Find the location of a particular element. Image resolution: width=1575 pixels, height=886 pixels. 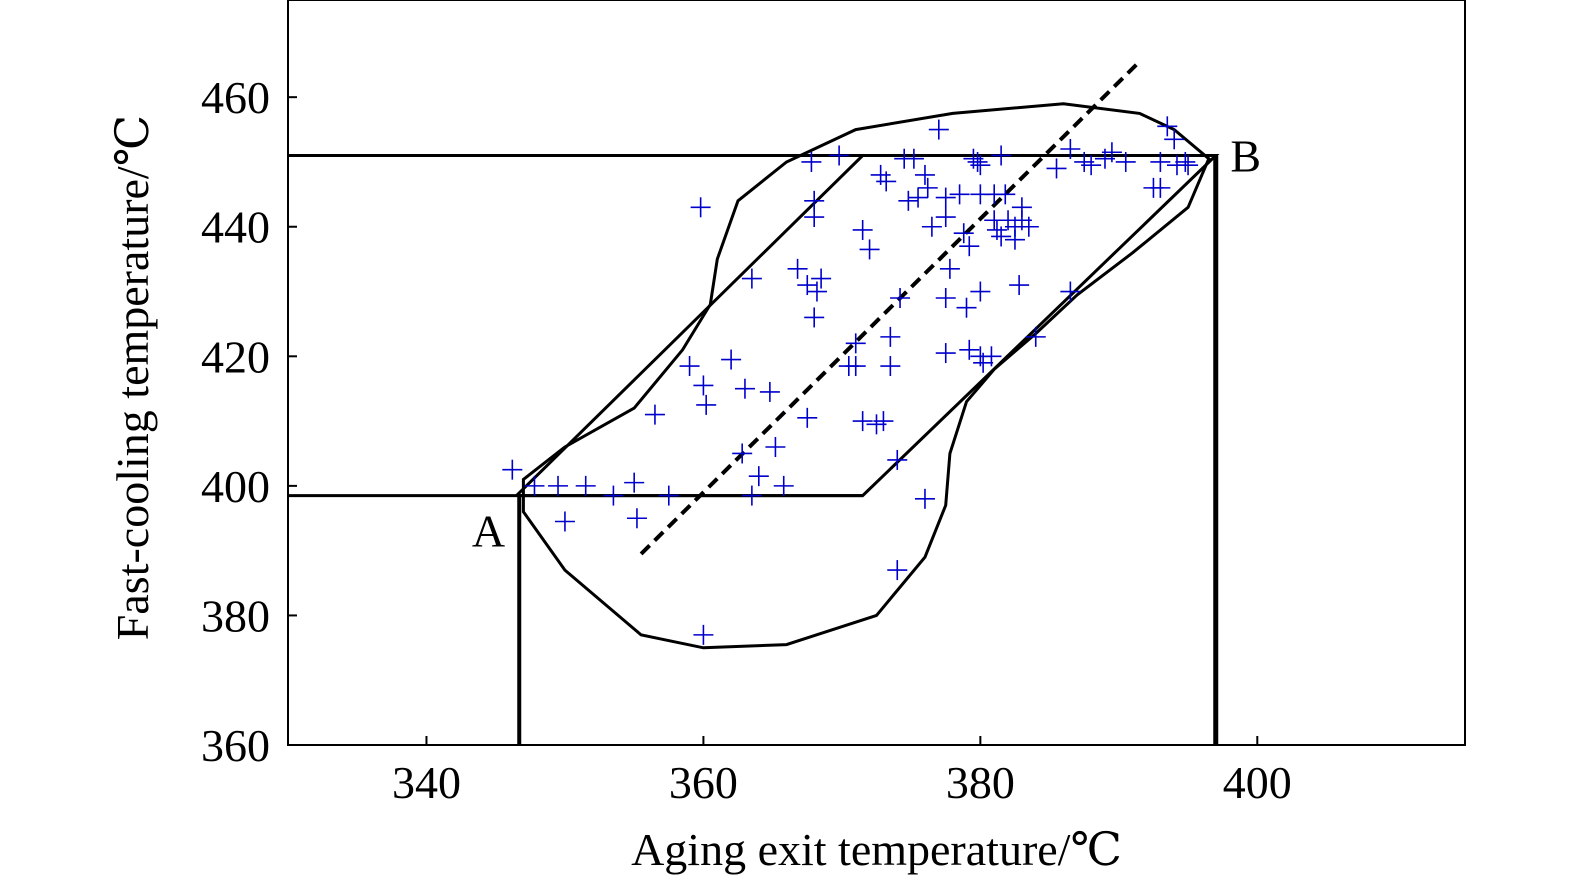

x-axis-label: Aging exit temperature/℃ is located at coordinates (876, 849).